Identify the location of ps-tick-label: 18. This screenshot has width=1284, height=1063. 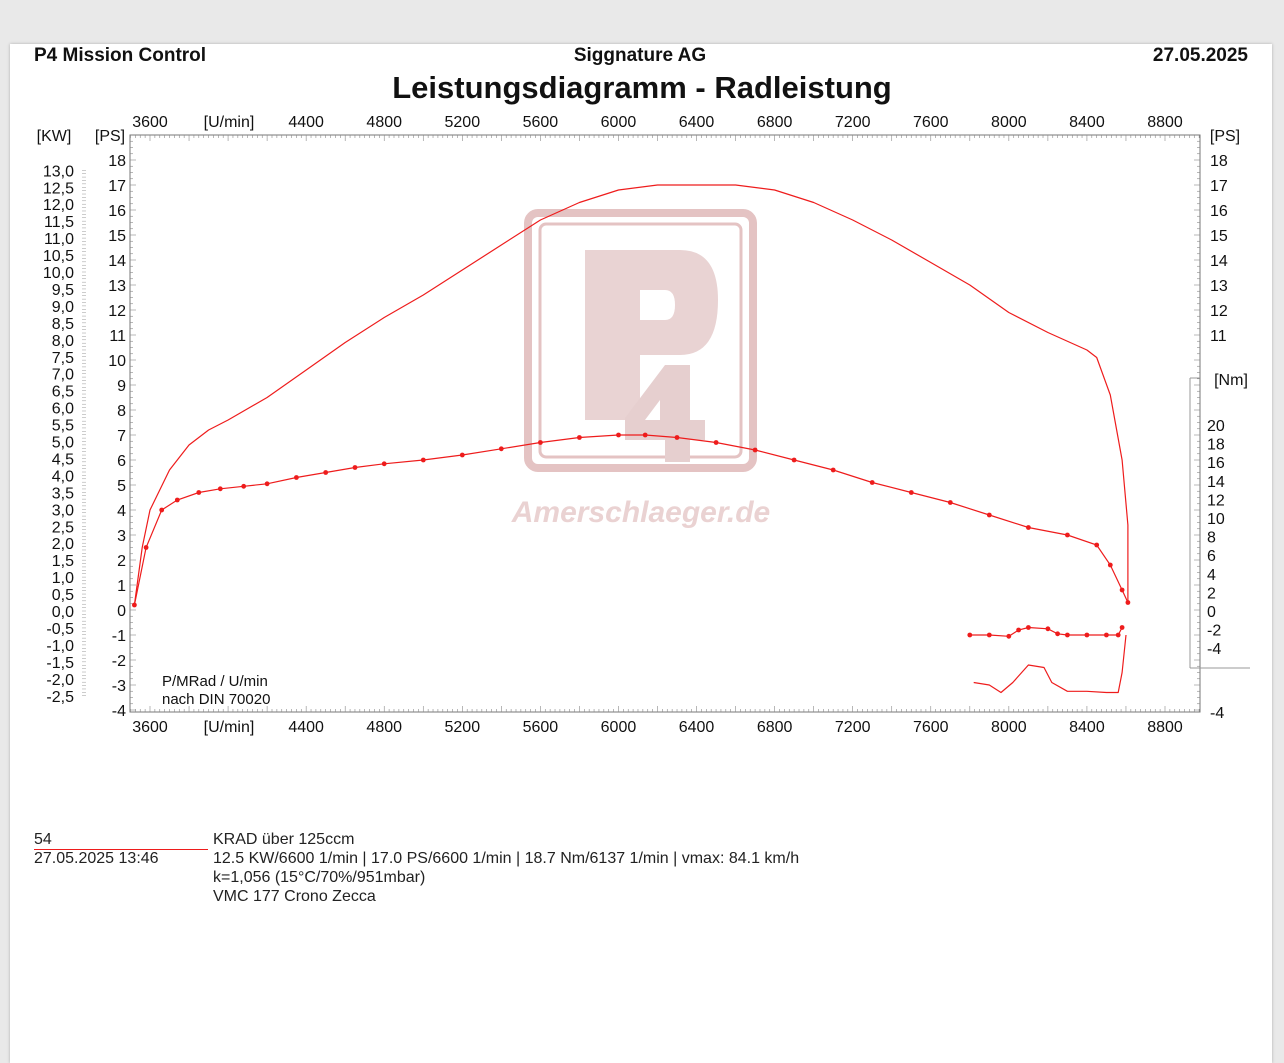
(117, 161).